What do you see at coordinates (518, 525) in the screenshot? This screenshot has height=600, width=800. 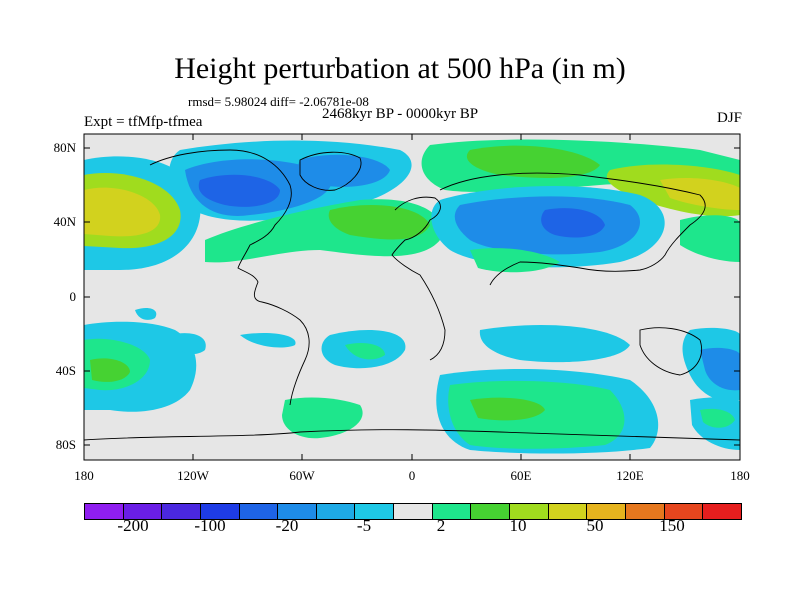 I see `colorbar-label: 10` at bounding box center [518, 525].